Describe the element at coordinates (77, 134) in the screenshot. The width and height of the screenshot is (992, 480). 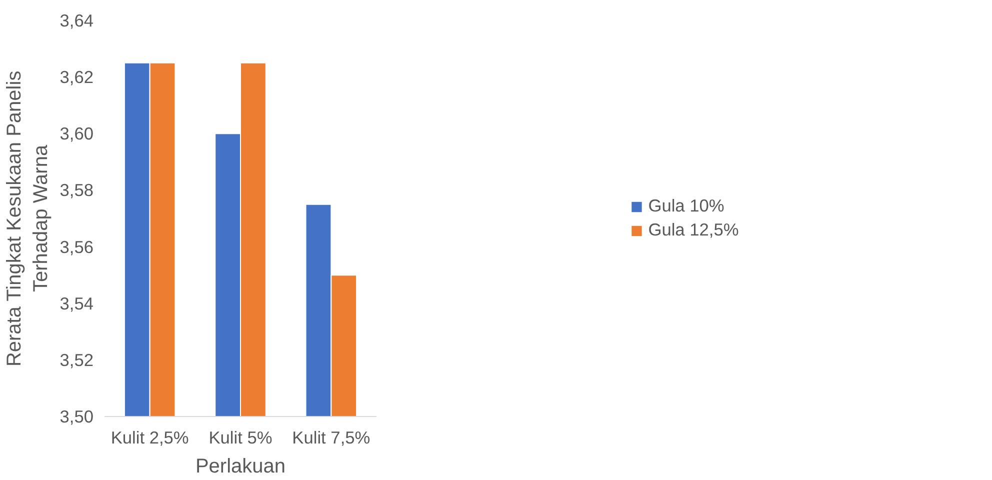
I see `y-tick-label: 3,60` at that location.